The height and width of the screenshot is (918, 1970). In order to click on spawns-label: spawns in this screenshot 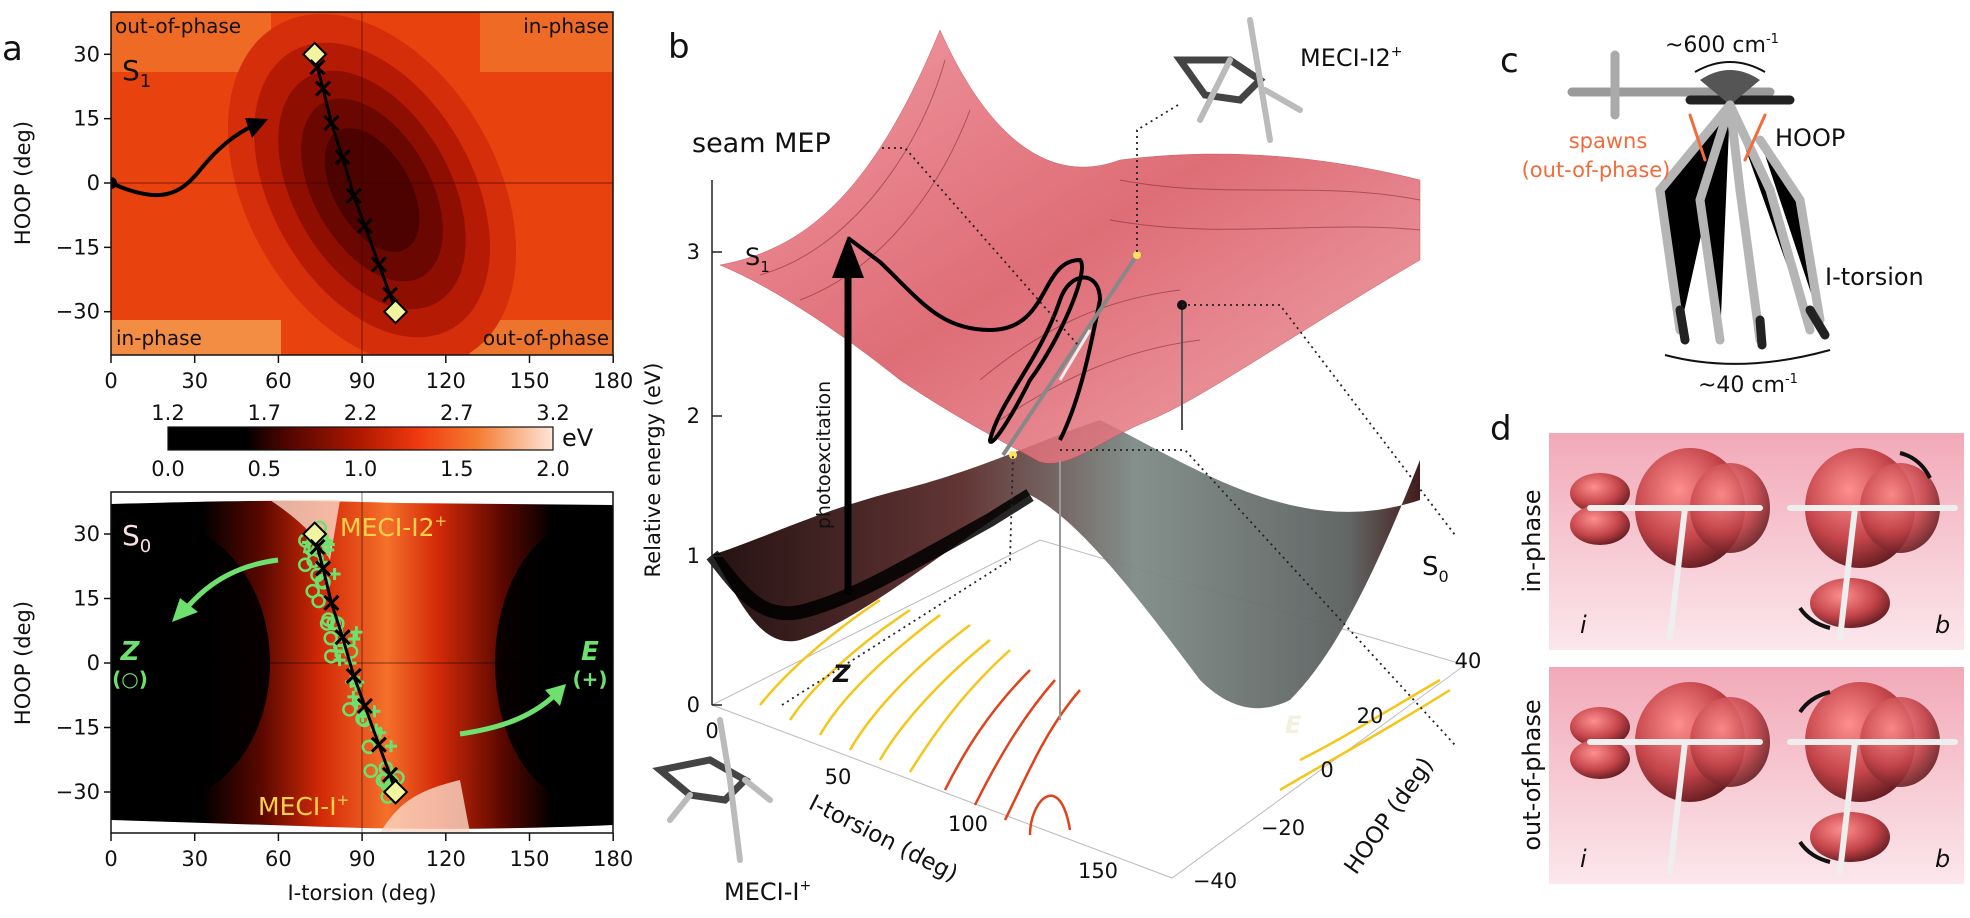, I will do `click(1608, 141)`.